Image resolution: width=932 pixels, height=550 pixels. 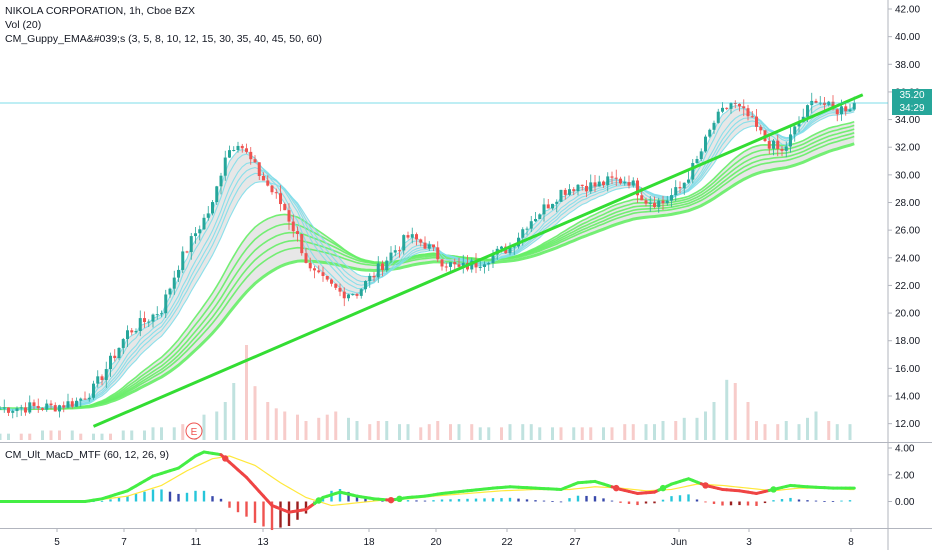 I want to click on last-price-tag: 35.20, so click(x=912, y=95).